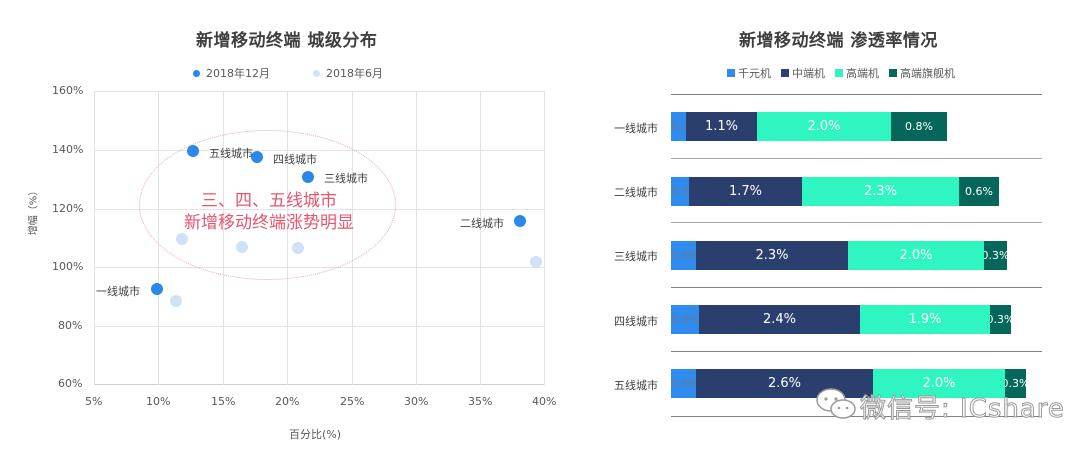  Describe the element at coordinates (480, 401) in the screenshot. I see `x-tick: 35%` at that location.